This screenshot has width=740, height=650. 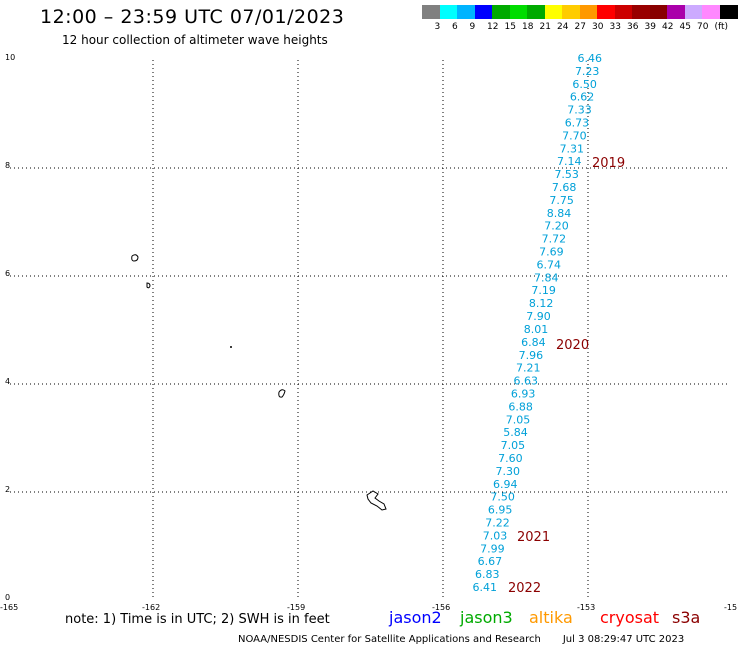 I want to click on legend-label: 33, so click(x=615, y=27).